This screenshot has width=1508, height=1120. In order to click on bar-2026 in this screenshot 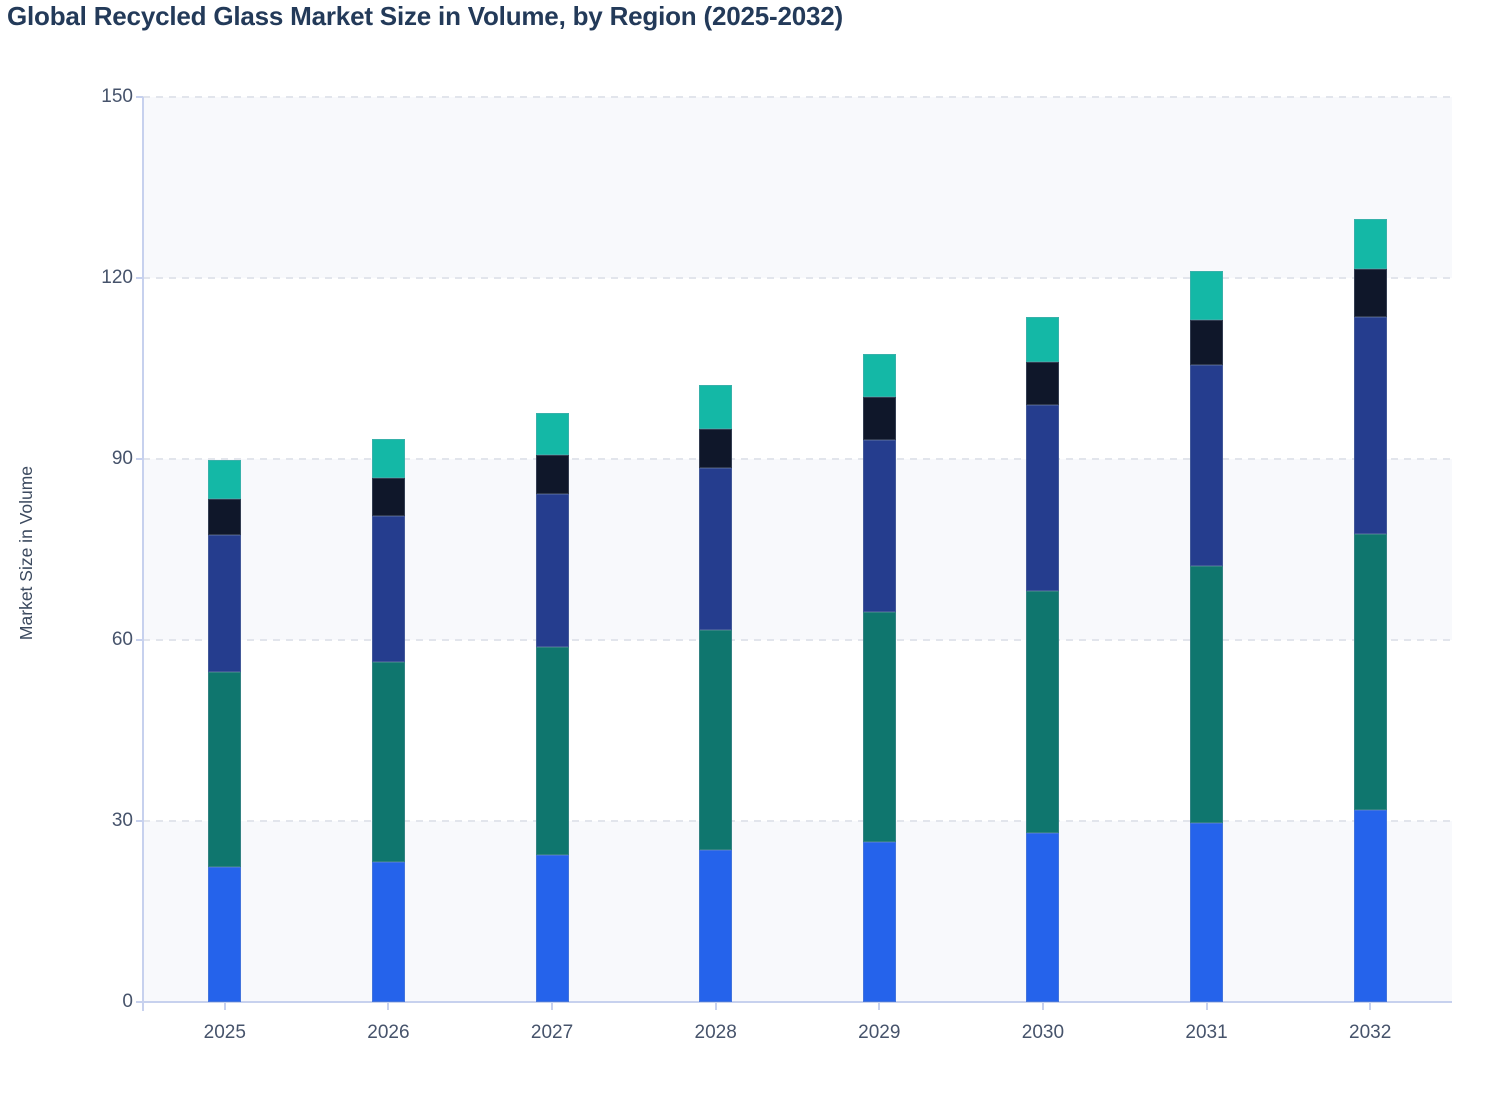, I will do `click(388, 720)`.